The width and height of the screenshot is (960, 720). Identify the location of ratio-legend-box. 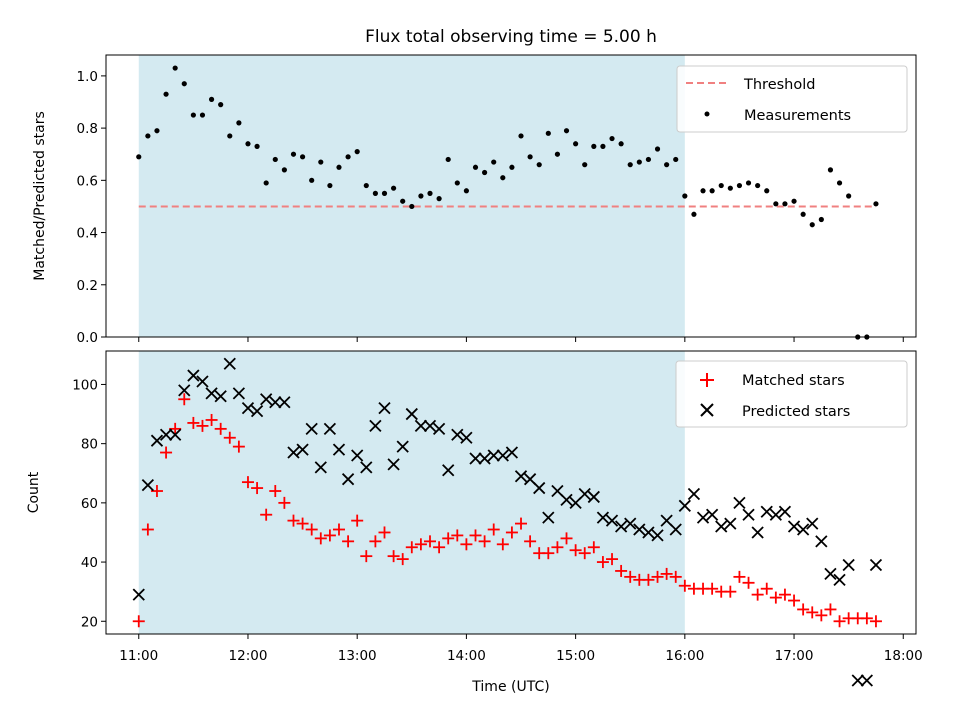
(792, 99).